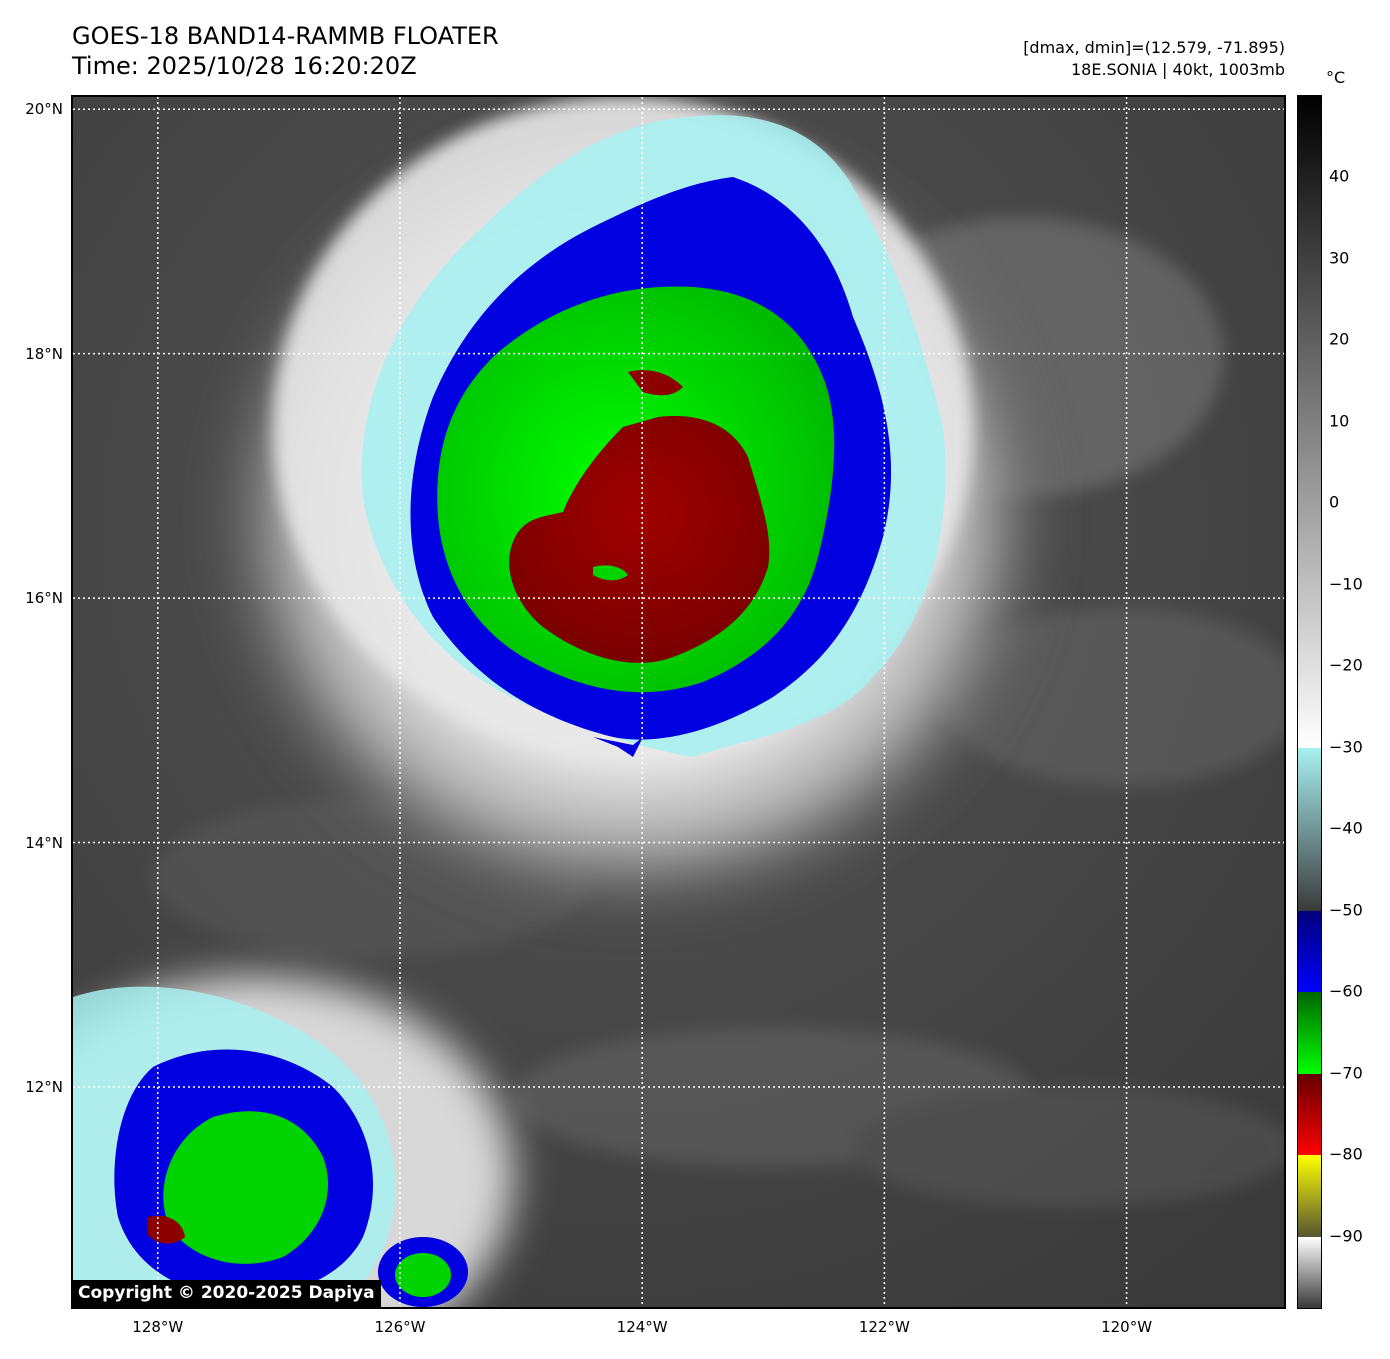 The width and height of the screenshot is (1390, 1359). I want to click on longitude-label: 126°W, so click(400, 1327).